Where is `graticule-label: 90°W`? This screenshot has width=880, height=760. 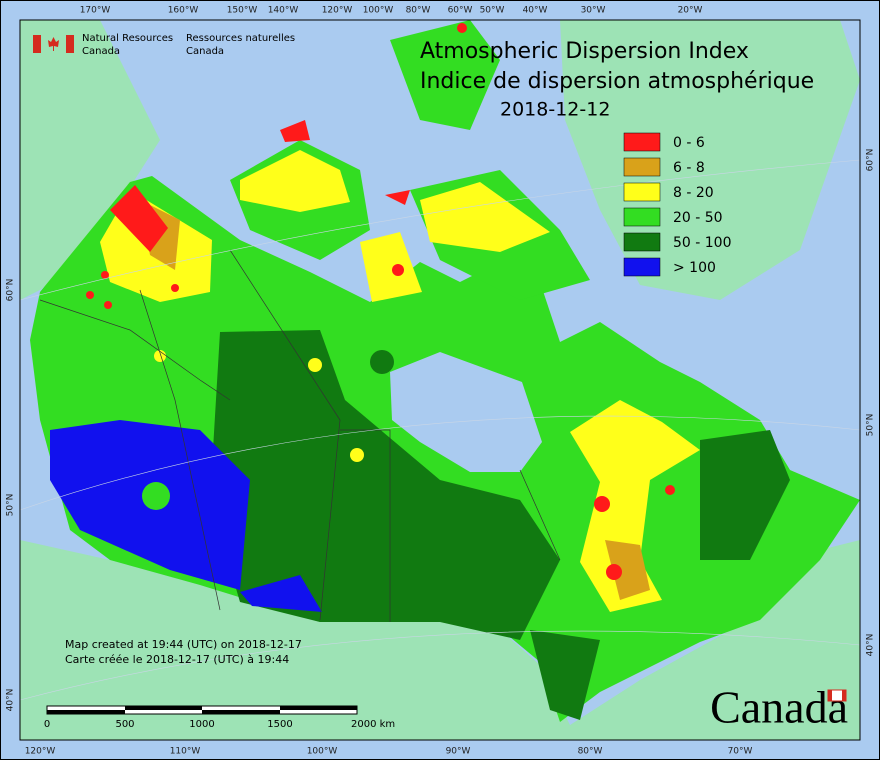 graticule-label: 90°W is located at coordinates (458, 752).